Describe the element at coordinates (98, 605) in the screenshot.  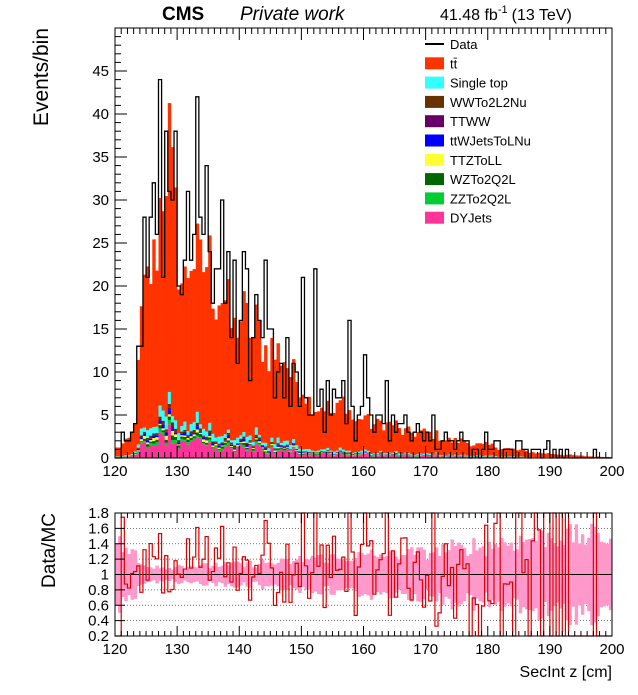
I see `ratio-y-tick-label: 0.6` at that location.